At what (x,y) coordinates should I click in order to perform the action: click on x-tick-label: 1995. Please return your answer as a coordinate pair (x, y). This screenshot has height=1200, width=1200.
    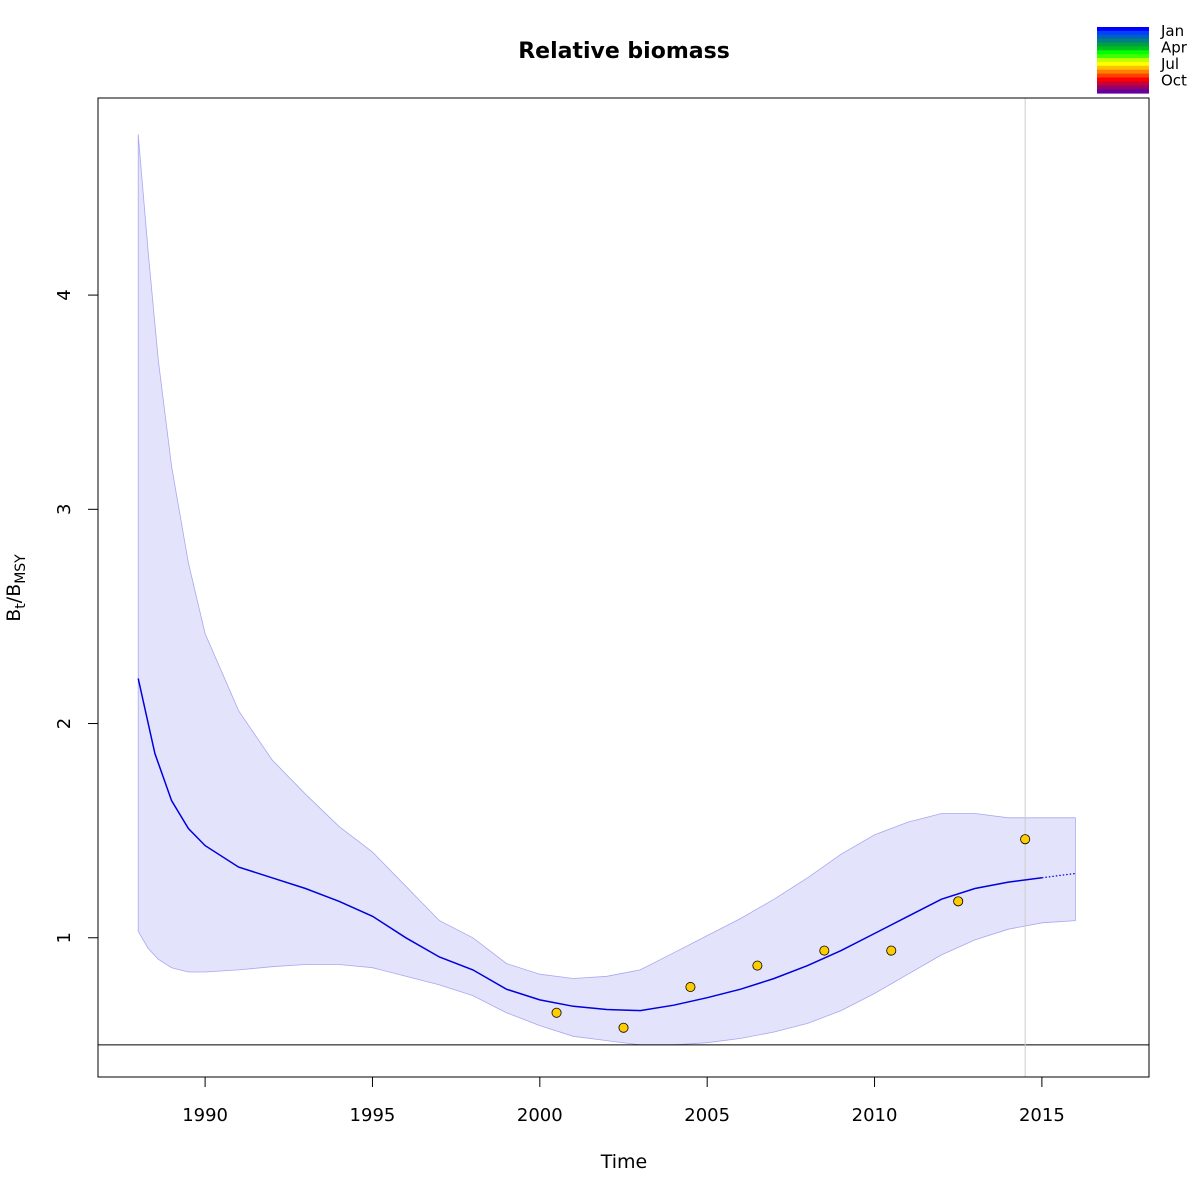
    Looking at the image, I should click on (373, 1115).